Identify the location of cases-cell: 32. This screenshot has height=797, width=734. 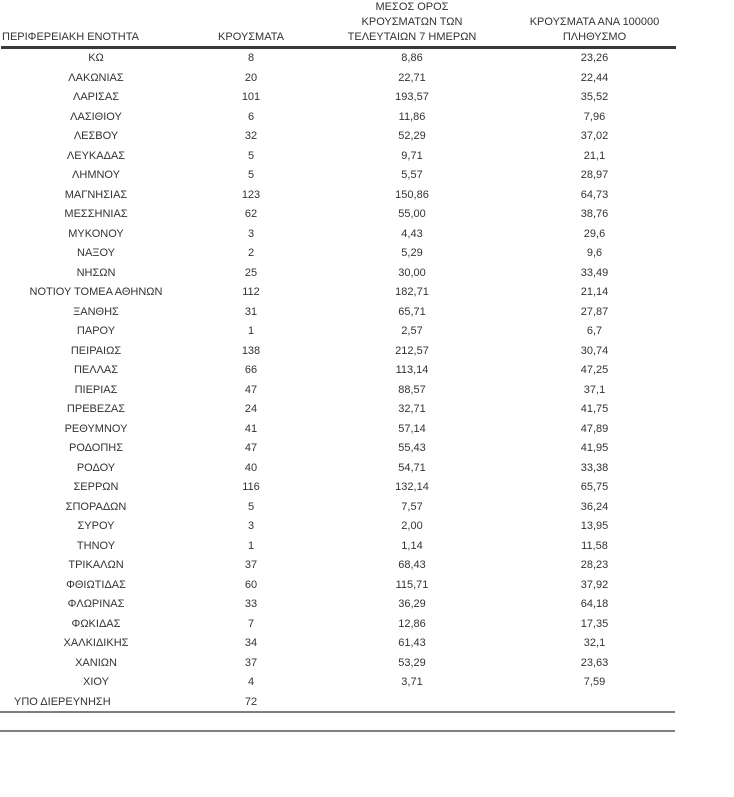
(251, 136).